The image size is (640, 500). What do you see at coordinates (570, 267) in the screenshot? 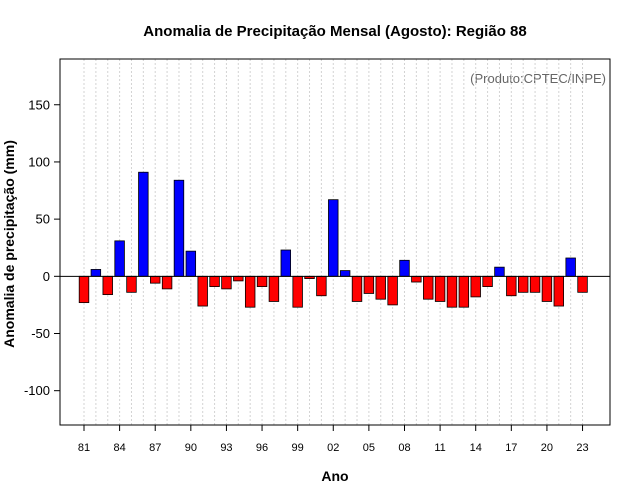
I see `bar-2022` at bounding box center [570, 267].